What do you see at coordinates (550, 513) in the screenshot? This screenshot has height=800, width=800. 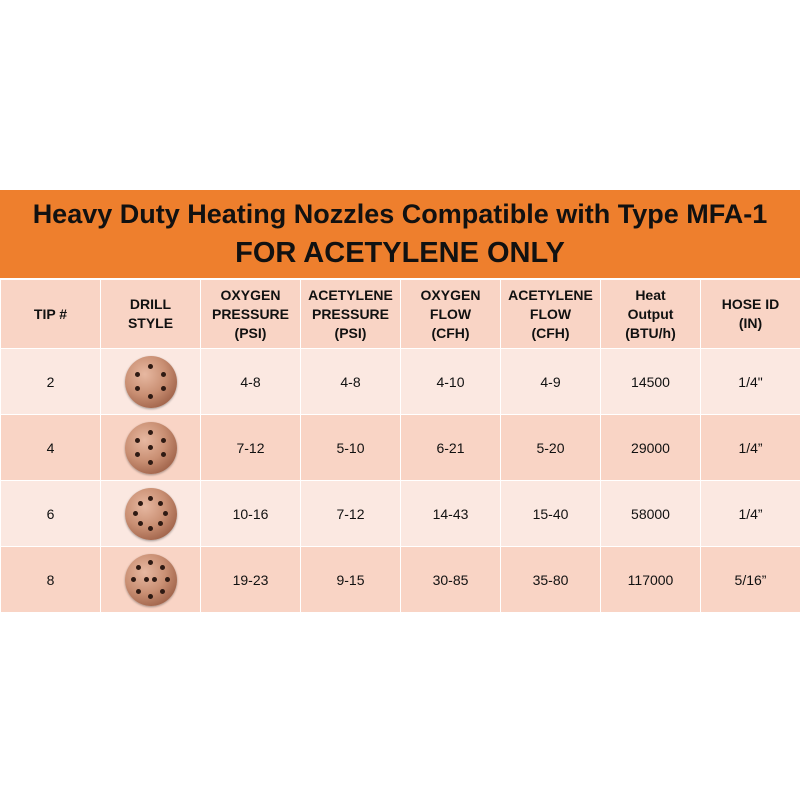 I see `acetylene-flow-cell: 15-40` at bounding box center [550, 513].